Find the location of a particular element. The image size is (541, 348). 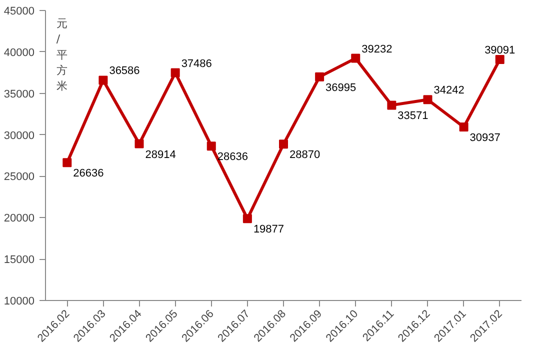

data-label: 28636 is located at coordinates (232, 157).